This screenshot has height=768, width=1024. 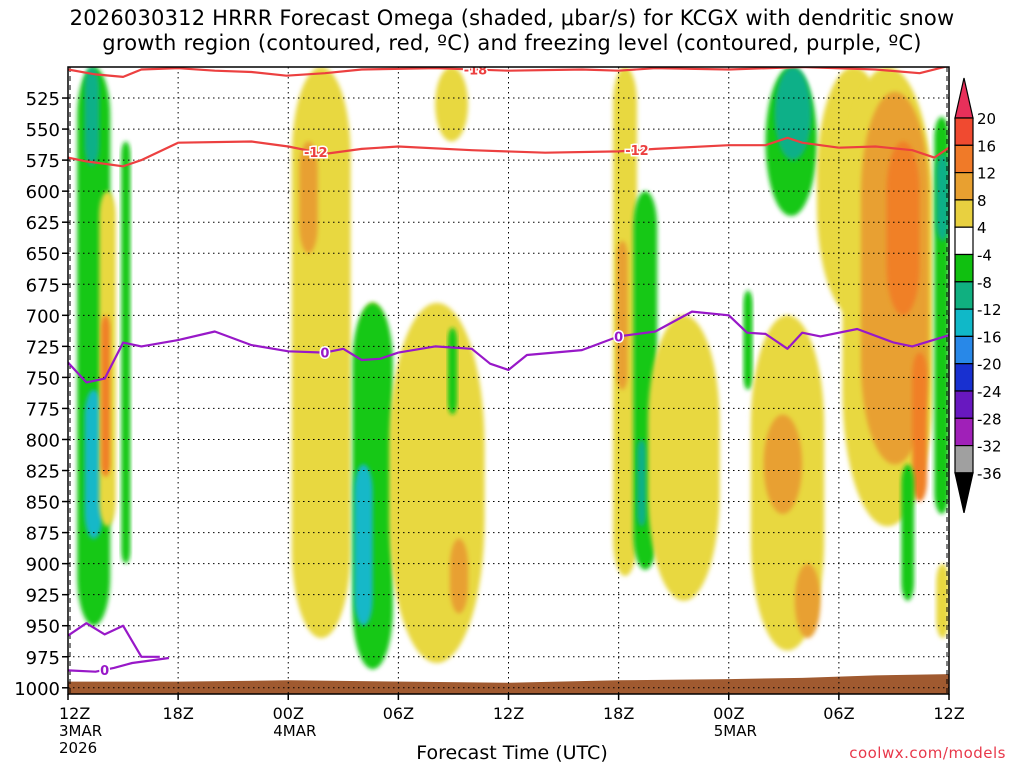 What do you see at coordinates (43, 347) in the screenshot?
I see `y-tick-label: 725` at bounding box center [43, 347].